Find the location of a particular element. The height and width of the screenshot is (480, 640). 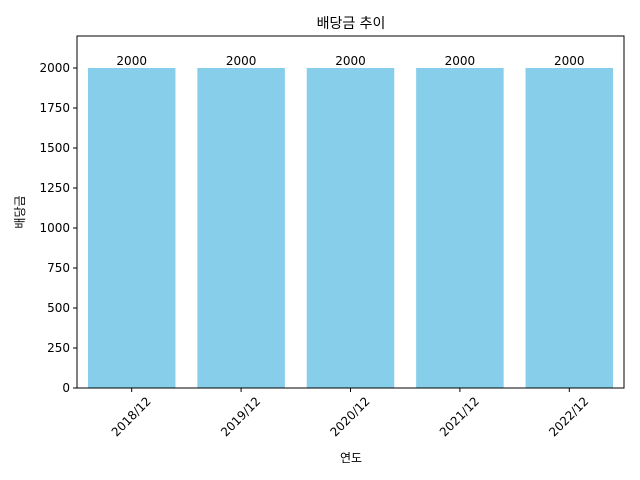

y-tick-label: 2000 is located at coordinates (54, 68).